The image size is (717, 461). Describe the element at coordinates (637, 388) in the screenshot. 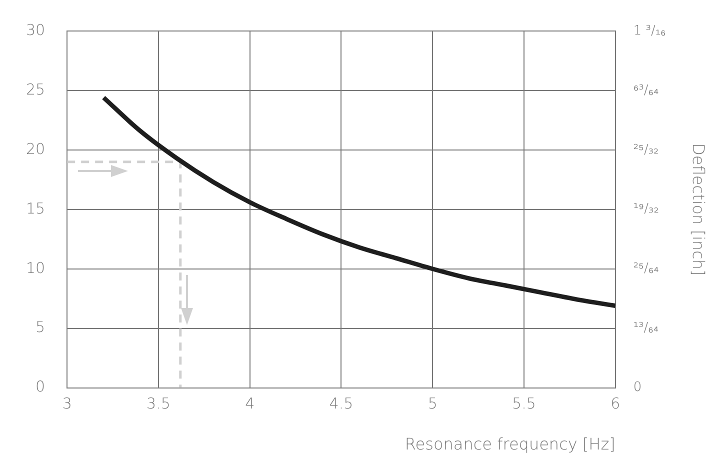

I see `y2-tick-label: 0` at that location.